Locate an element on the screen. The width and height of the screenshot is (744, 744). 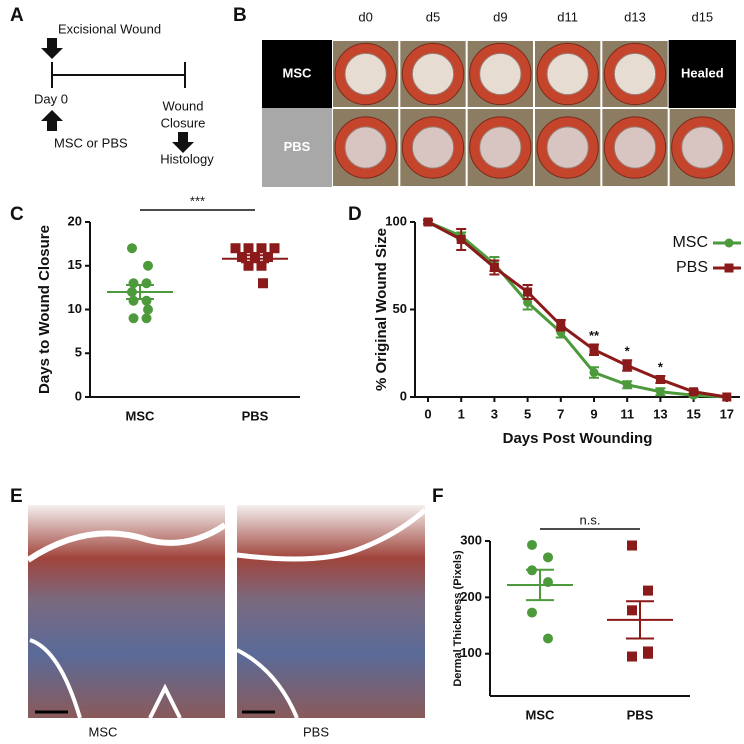
timeline-line is located at coordinates (118, 75).